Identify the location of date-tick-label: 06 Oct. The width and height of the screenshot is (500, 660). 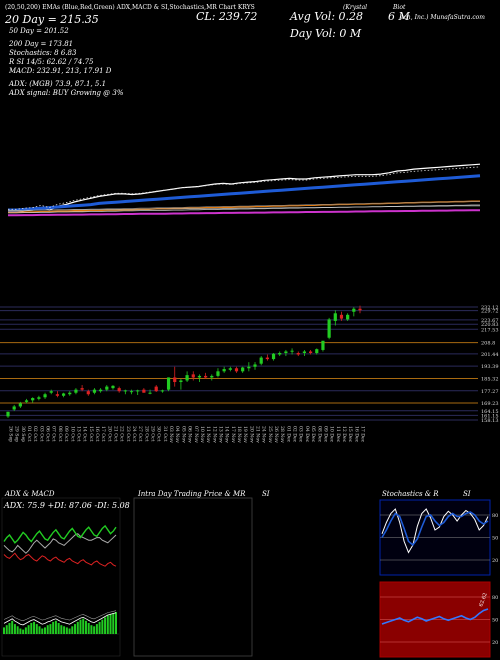
(48, 434).